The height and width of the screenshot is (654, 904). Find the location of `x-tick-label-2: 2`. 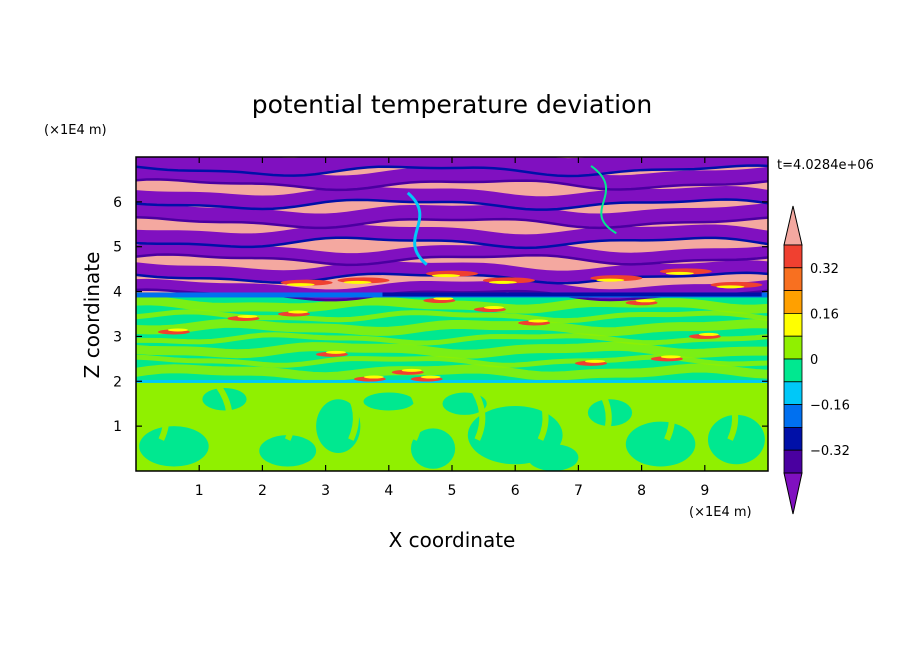

x-tick-label-2: 2 is located at coordinates (262, 491).